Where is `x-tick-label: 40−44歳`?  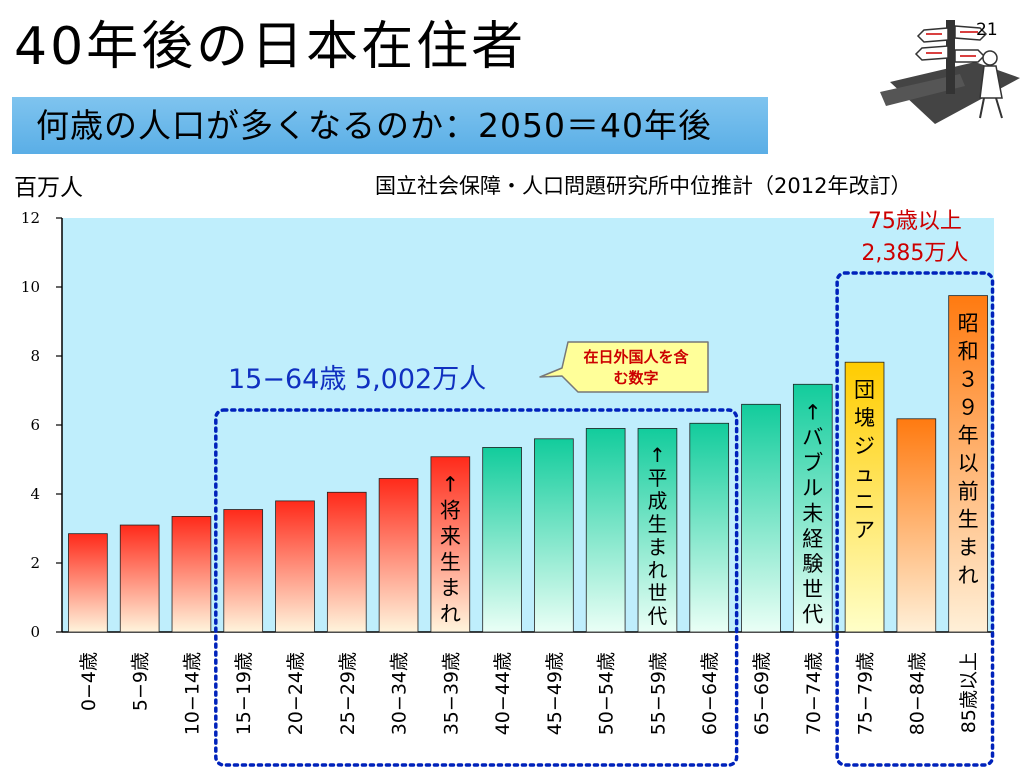
x-tick-label: 40−44歳 is located at coordinates (503, 693).